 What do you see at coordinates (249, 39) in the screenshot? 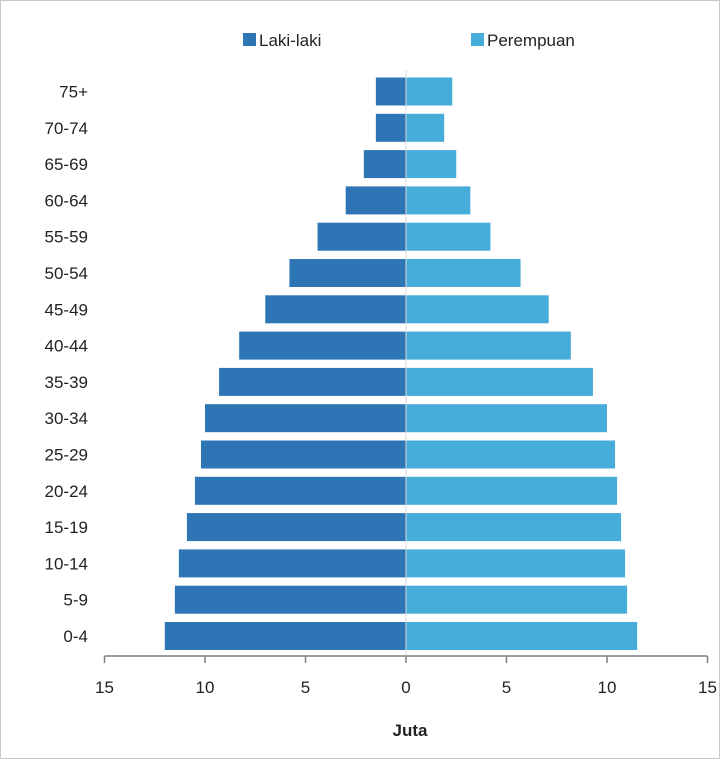
I see `legend-swatch-laki-laki` at bounding box center [249, 39].